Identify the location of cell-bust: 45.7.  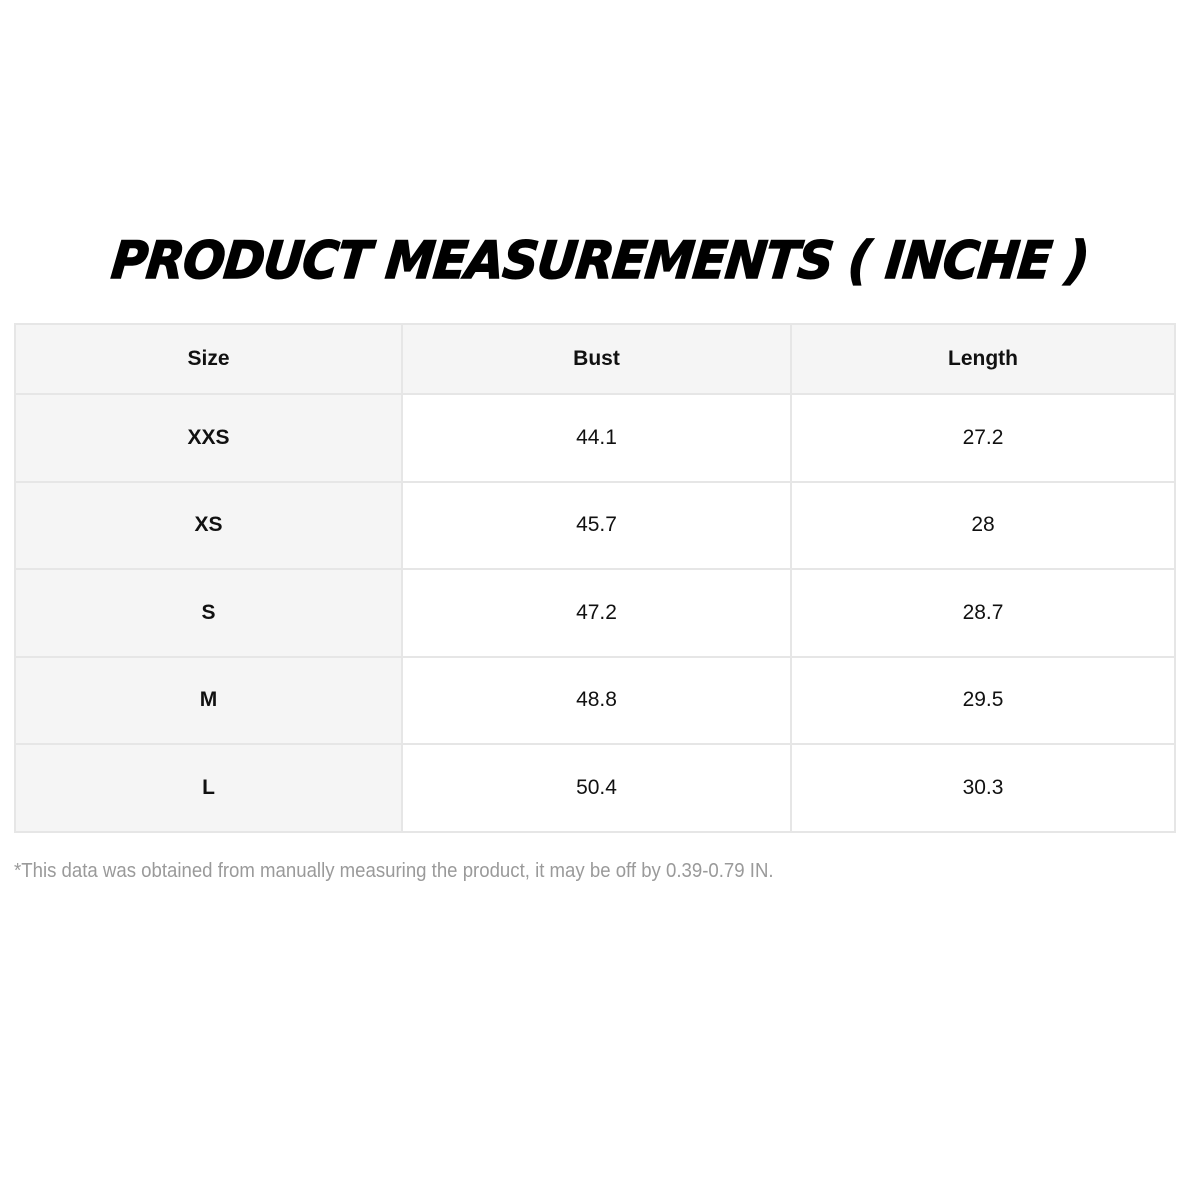
(596, 525).